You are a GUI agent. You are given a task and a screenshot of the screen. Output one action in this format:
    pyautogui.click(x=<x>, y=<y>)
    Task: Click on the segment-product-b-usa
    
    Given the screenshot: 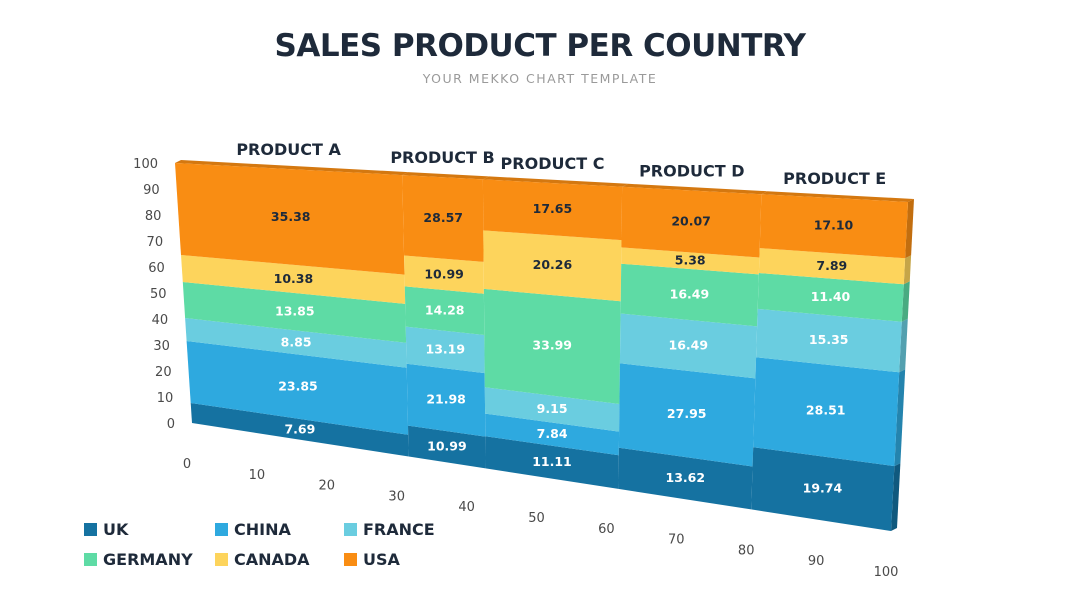 What is the action you would take?
    pyautogui.click(x=443, y=218)
    